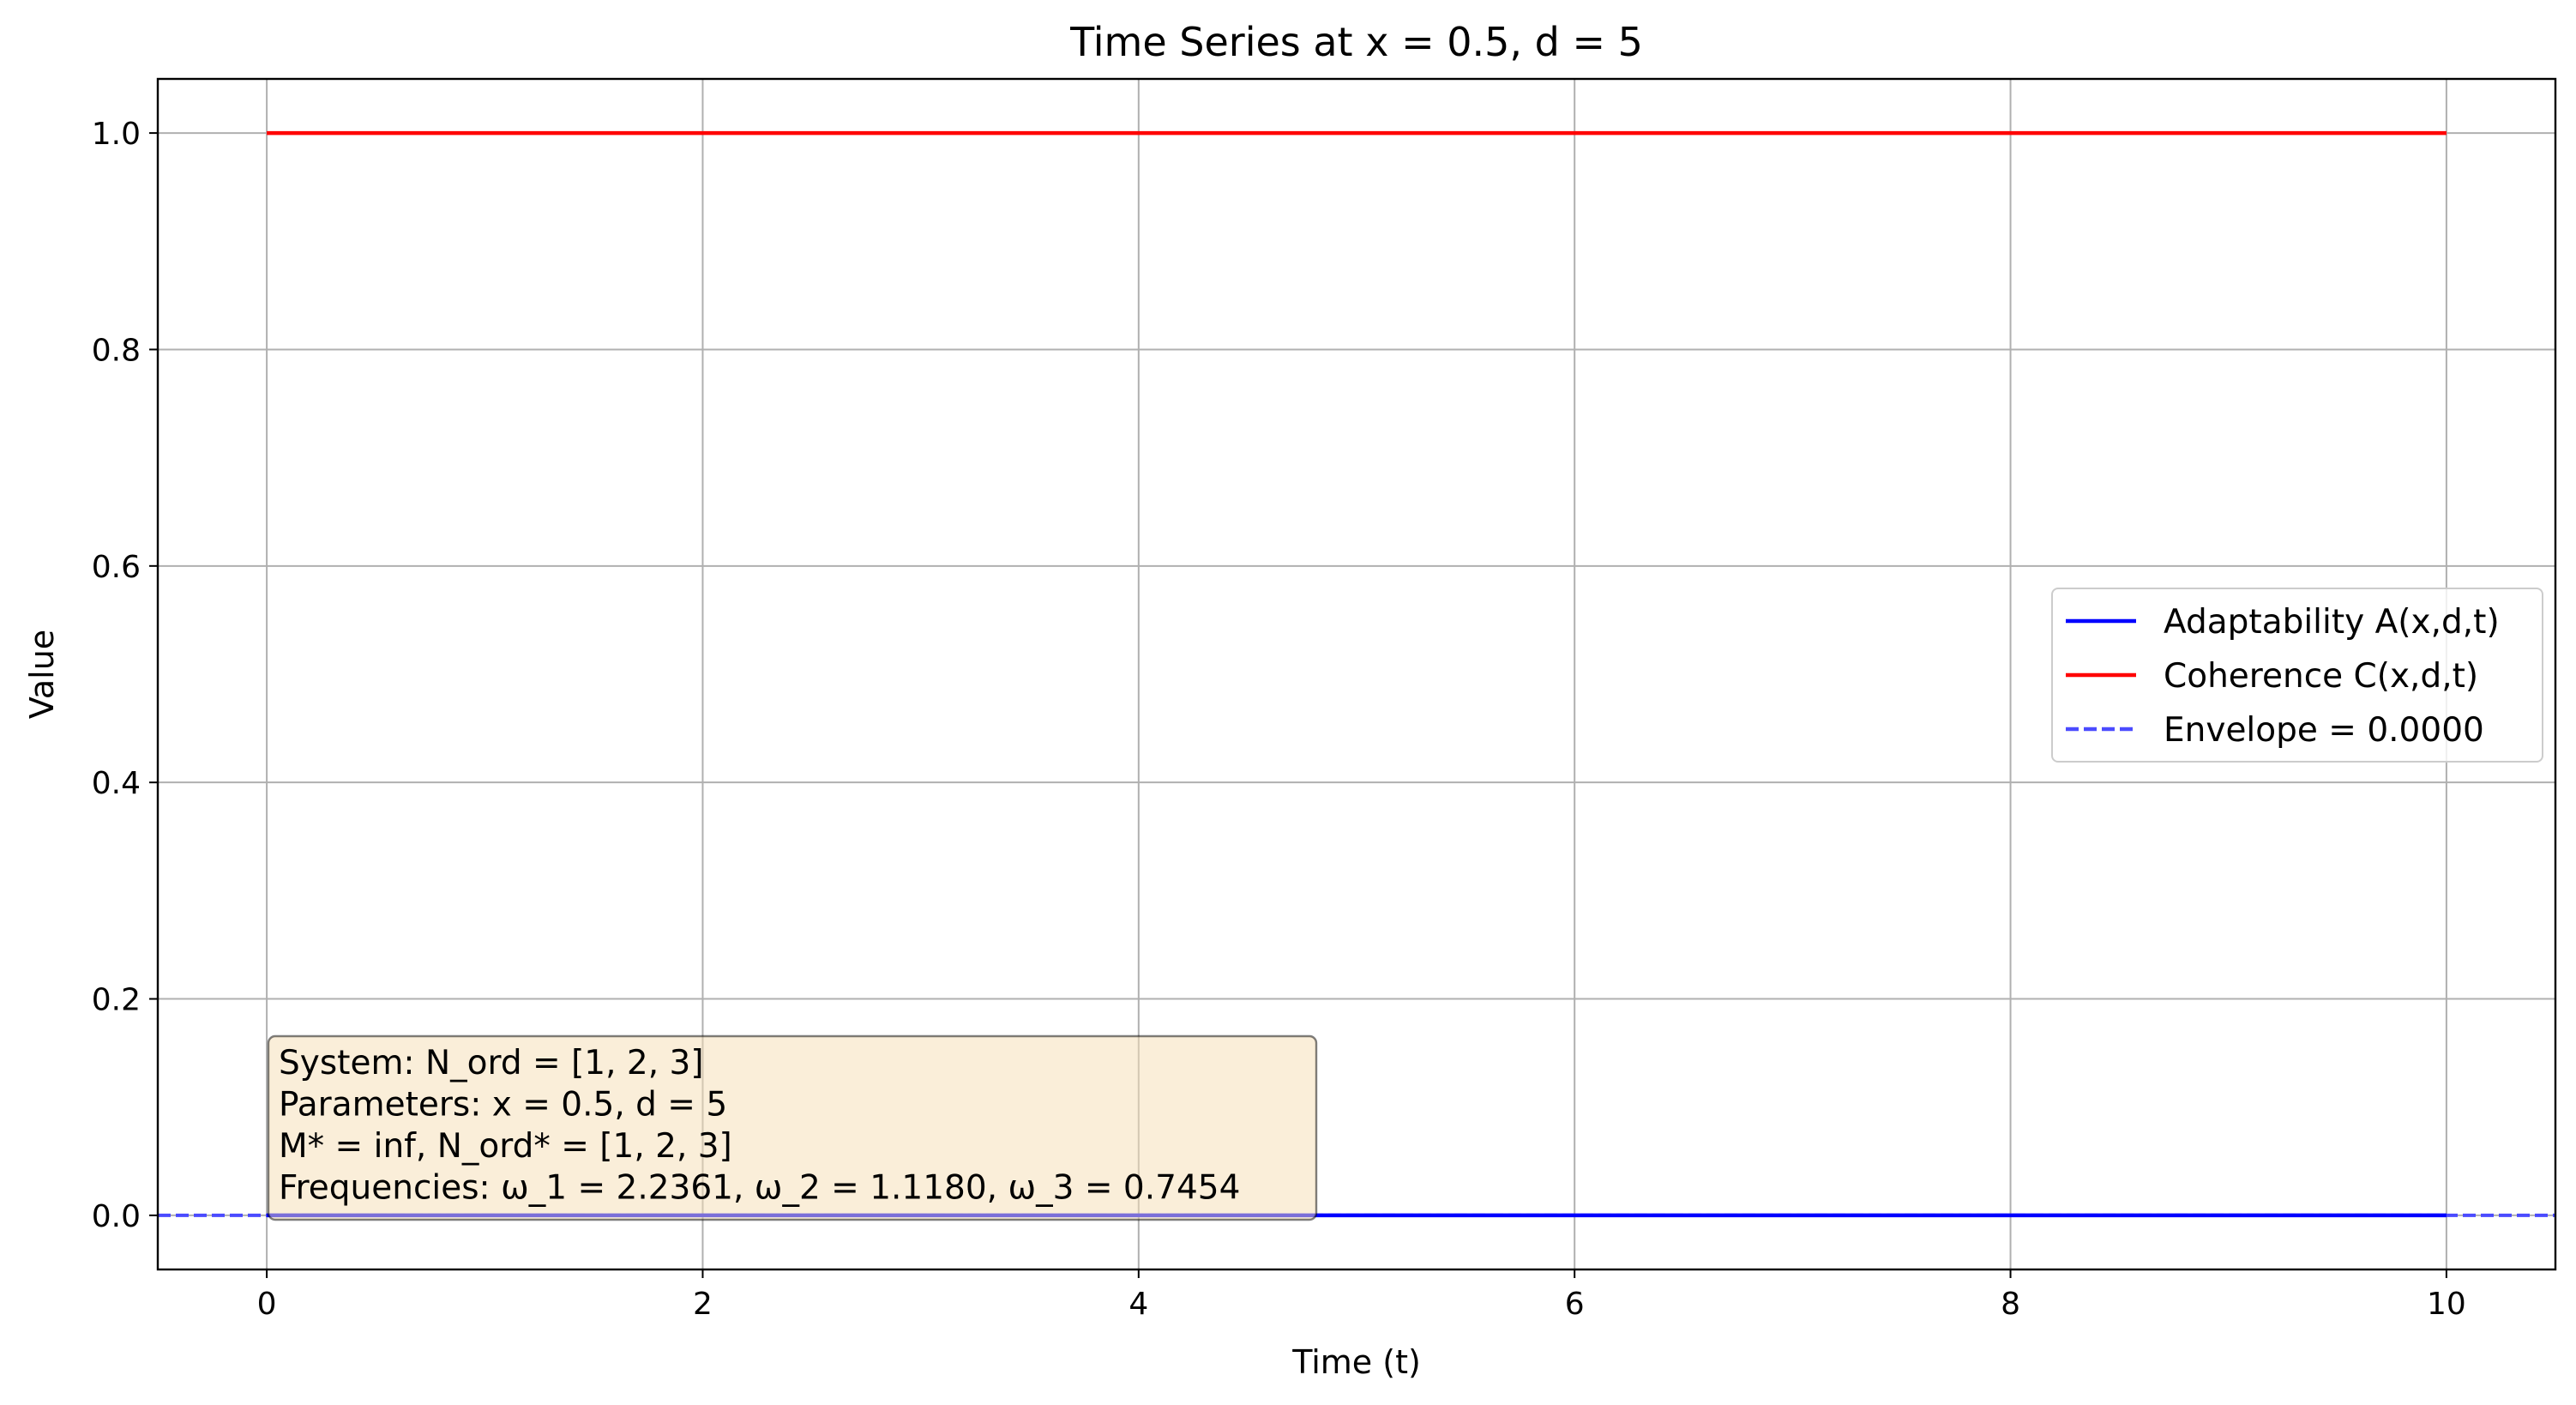 The image size is (2576, 1405). What do you see at coordinates (491, 1063) in the screenshot?
I see `annotation-line: System: N_ord = [1, 2, 3]` at bounding box center [491, 1063].